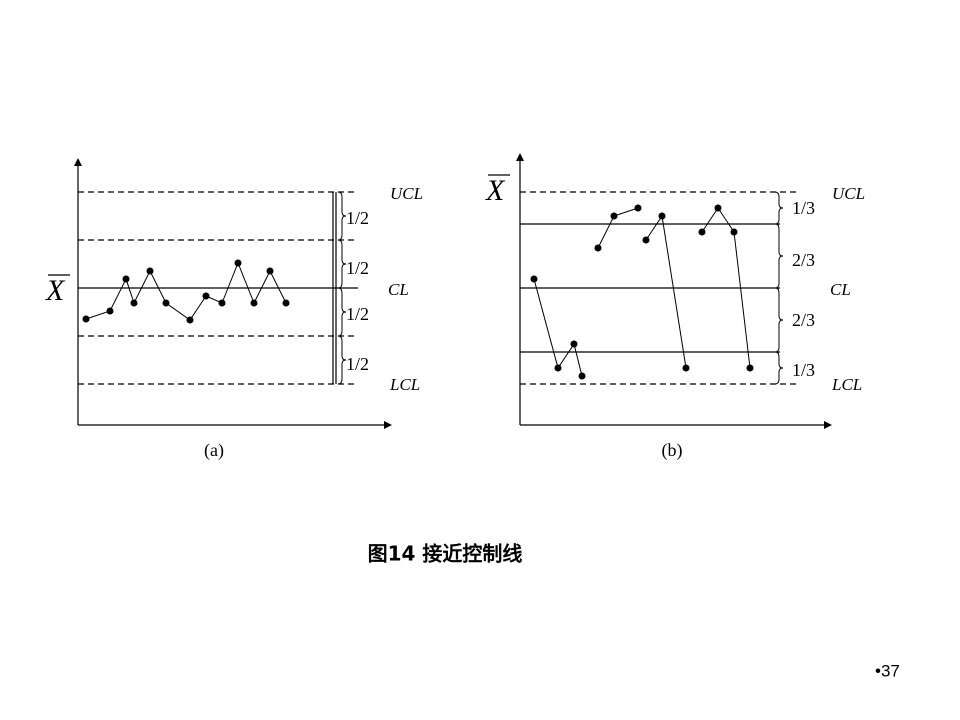  What do you see at coordinates (445, 554) in the screenshot?
I see `caption: 图14 接近控制线` at bounding box center [445, 554].